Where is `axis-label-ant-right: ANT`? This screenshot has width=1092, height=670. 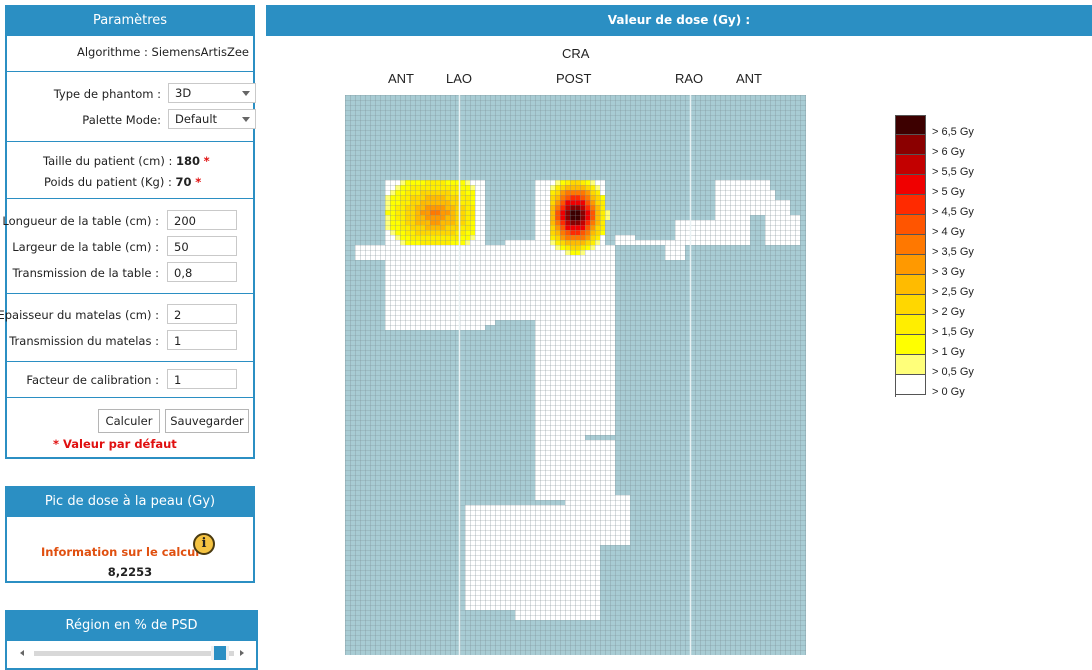 axis-label-ant-right: ANT is located at coordinates (749, 78).